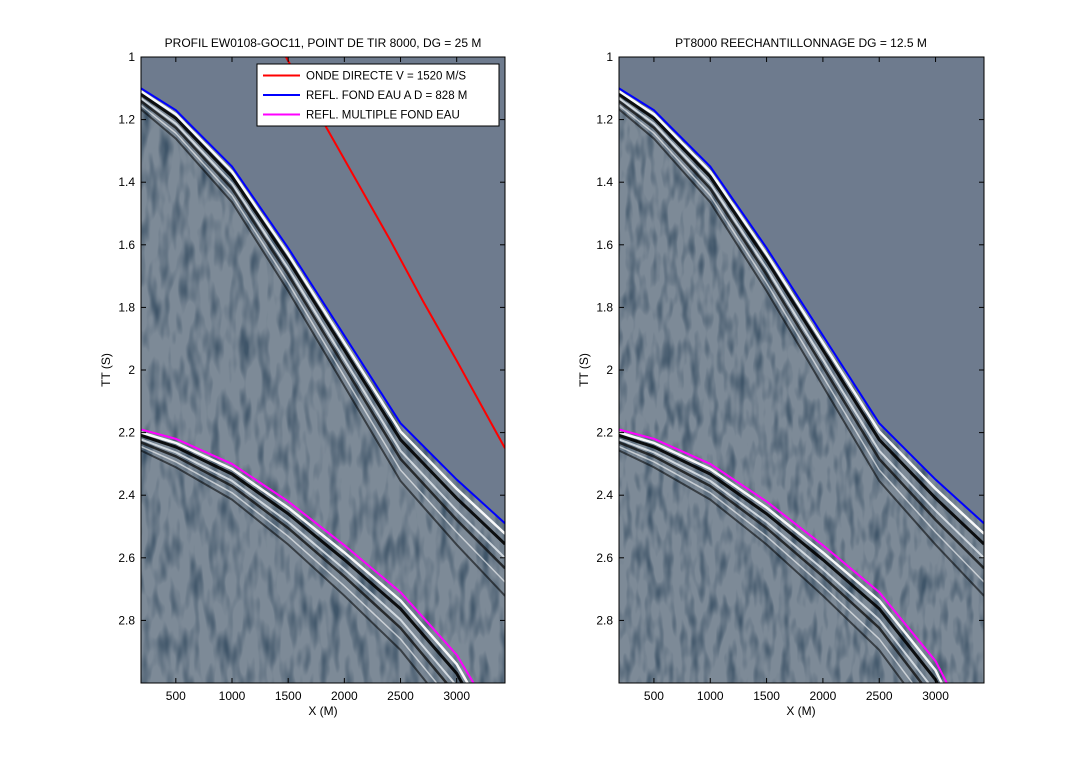  What do you see at coordinates (322, 711) in the screenshot?
I see `x-axis-label-left: X (M)` at bounding box center [322, 711].